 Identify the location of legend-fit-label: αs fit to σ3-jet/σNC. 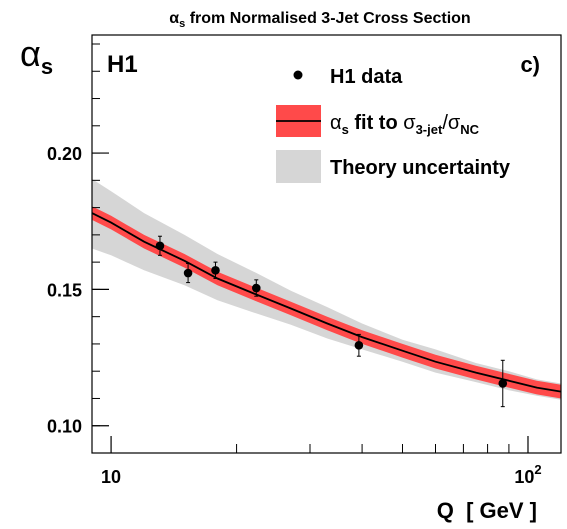
(405, 124).